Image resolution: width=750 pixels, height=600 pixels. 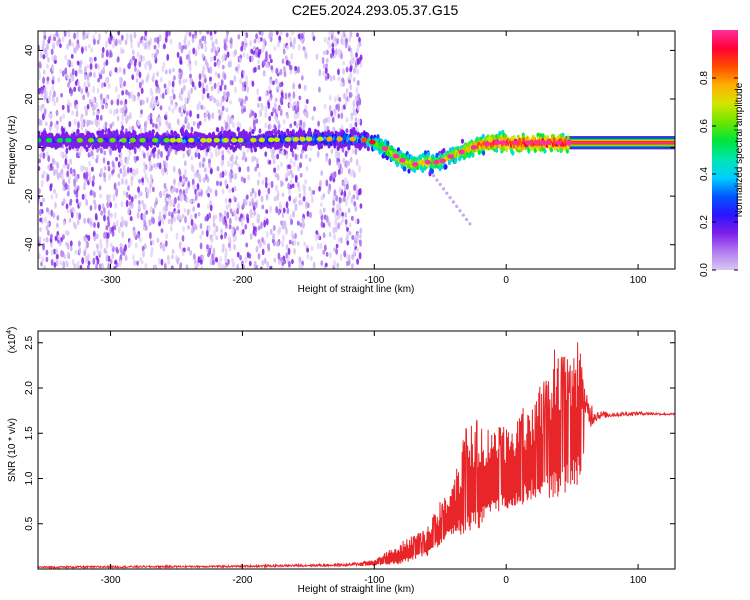 What do you see at coordinates (29, 433) in the screenshot?
I see `snr-y-tick-label: 1.5` at bounding box center [29, 433].